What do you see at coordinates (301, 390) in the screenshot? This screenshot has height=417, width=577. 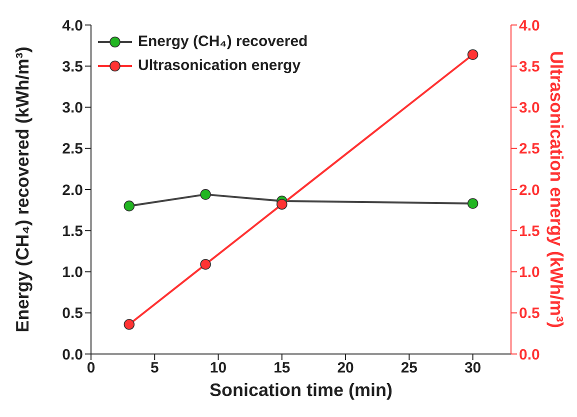 I see `x-axis-title: Sonication time (min)` at bounding box center [301, 390].